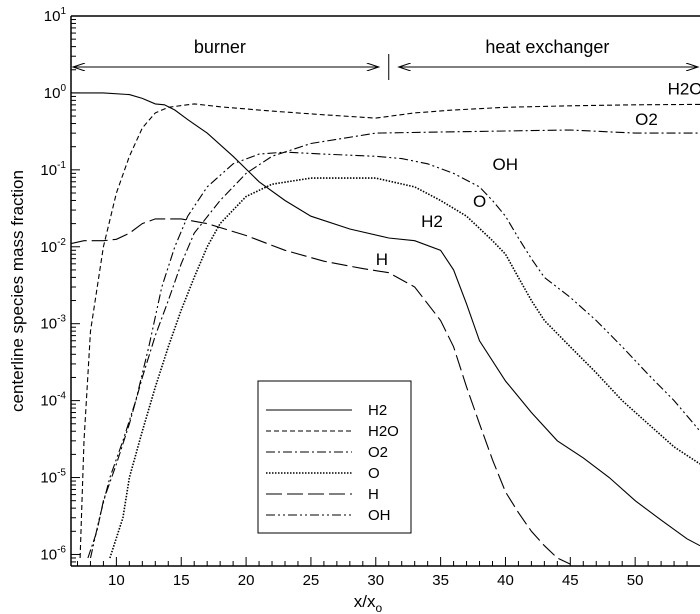  Describe the element at coordinates (17, 291) in the screenshot. I see `y-axis-title: centerline species mass fraction` at that location.